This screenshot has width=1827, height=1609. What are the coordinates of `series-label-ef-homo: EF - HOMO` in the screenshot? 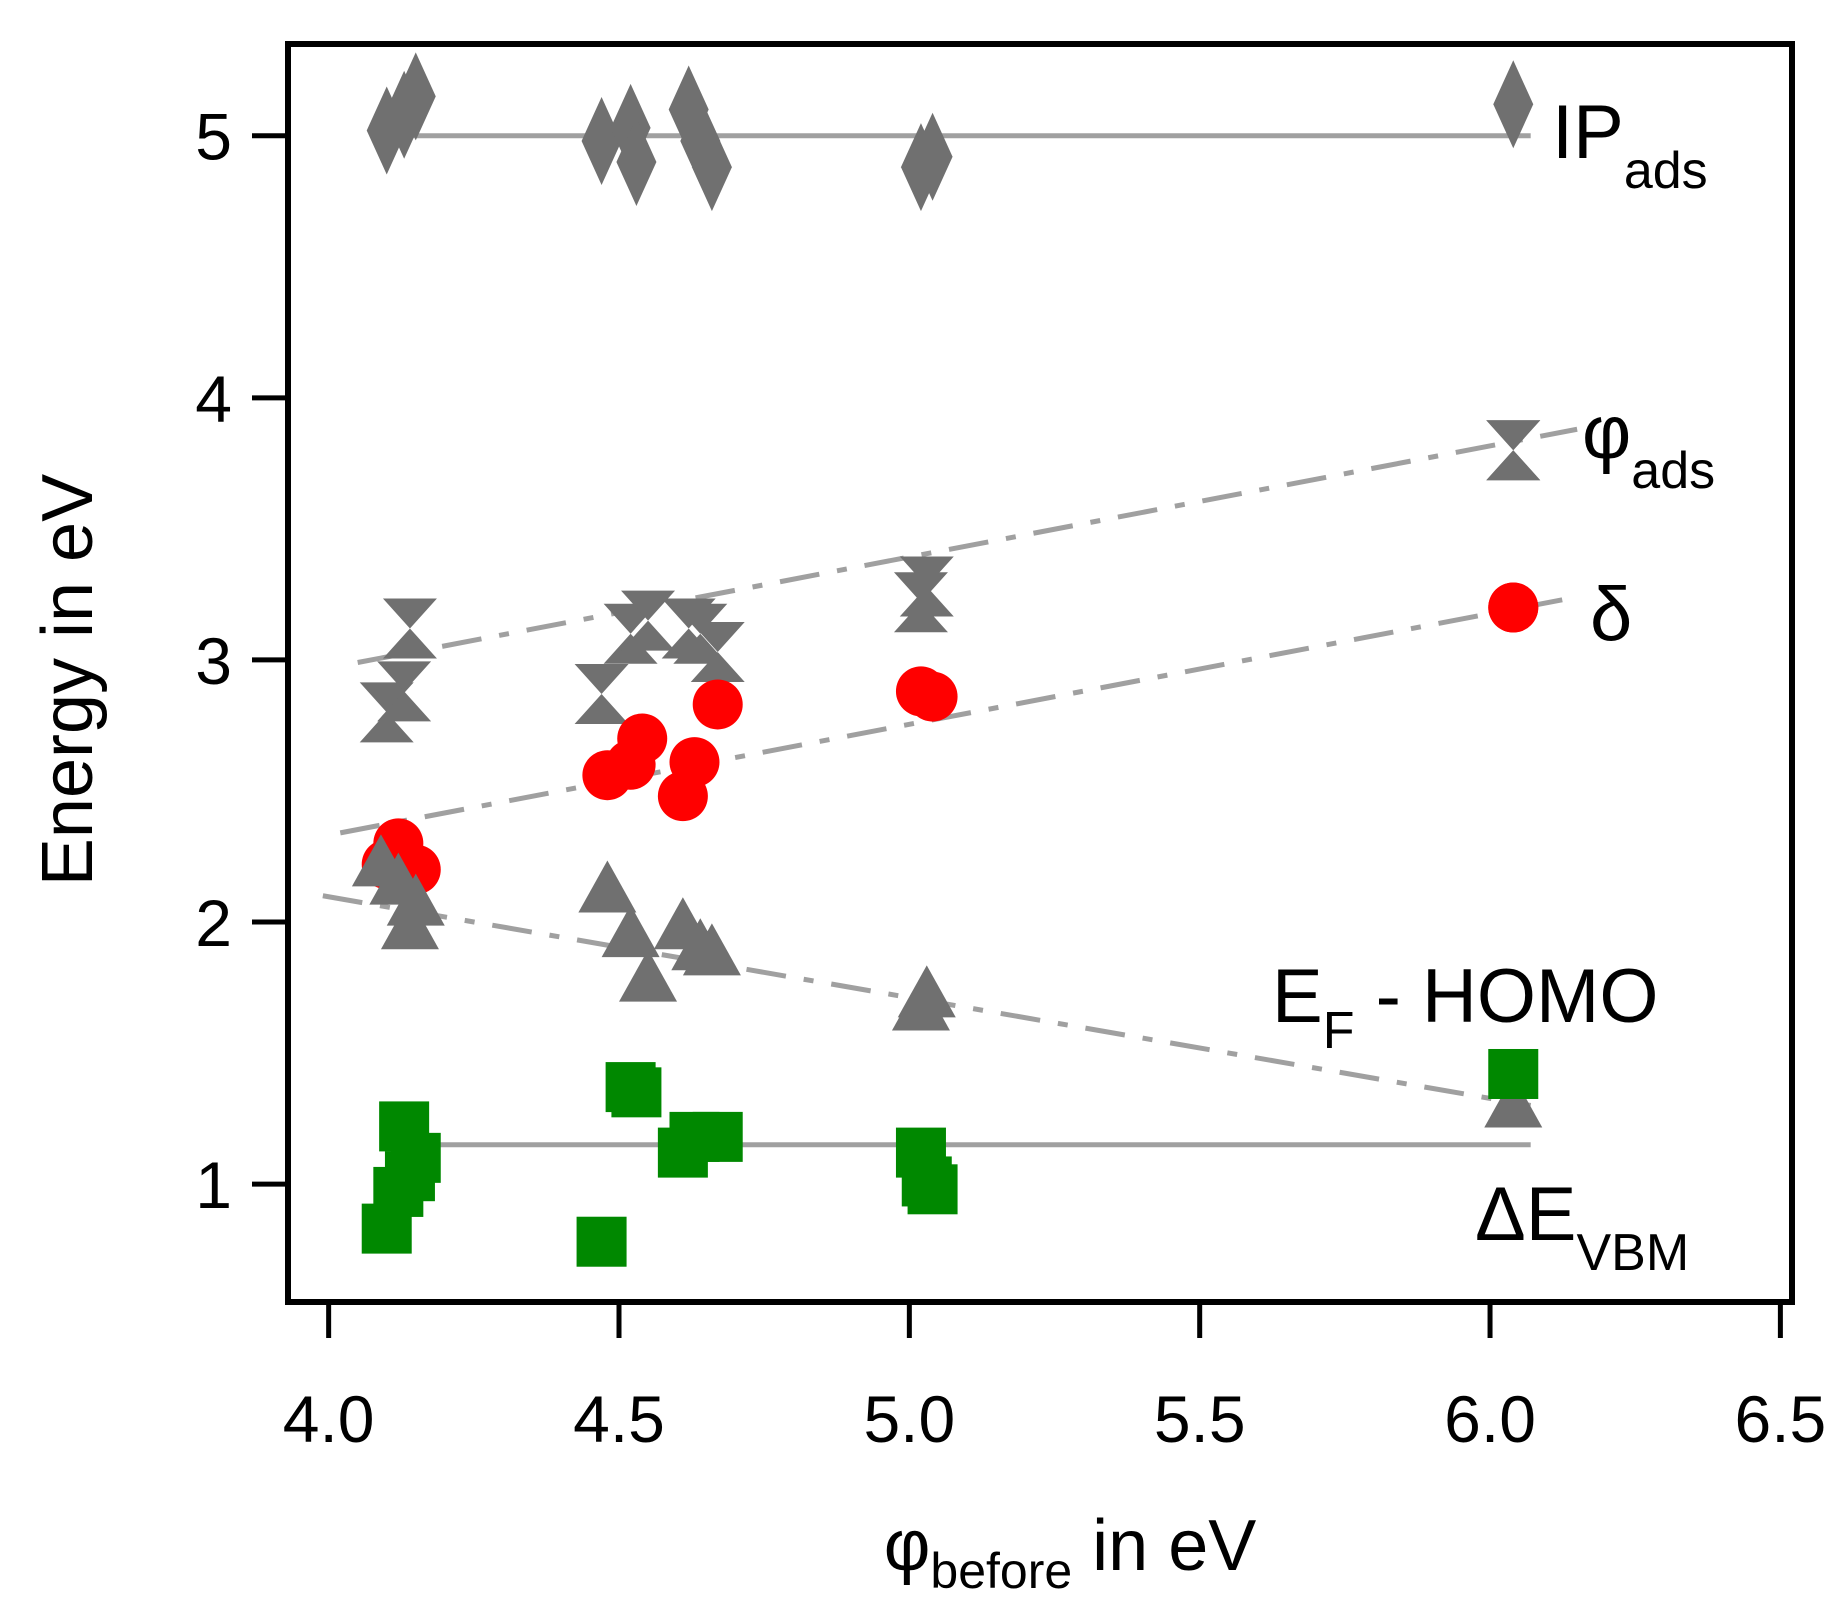 It's located at (1465, 1007).